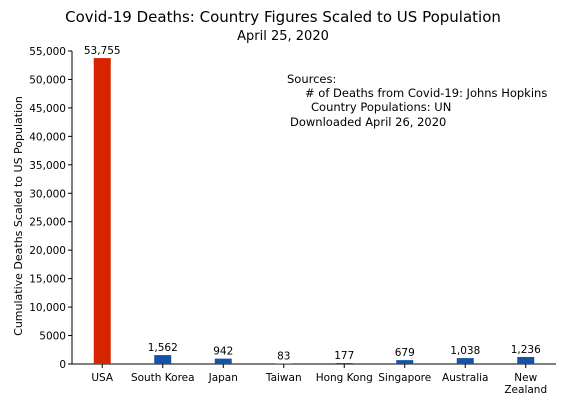  Describe the element at coordinates (52, 337) in the screenshot. I see `y-tick-label: 5000` at that location.